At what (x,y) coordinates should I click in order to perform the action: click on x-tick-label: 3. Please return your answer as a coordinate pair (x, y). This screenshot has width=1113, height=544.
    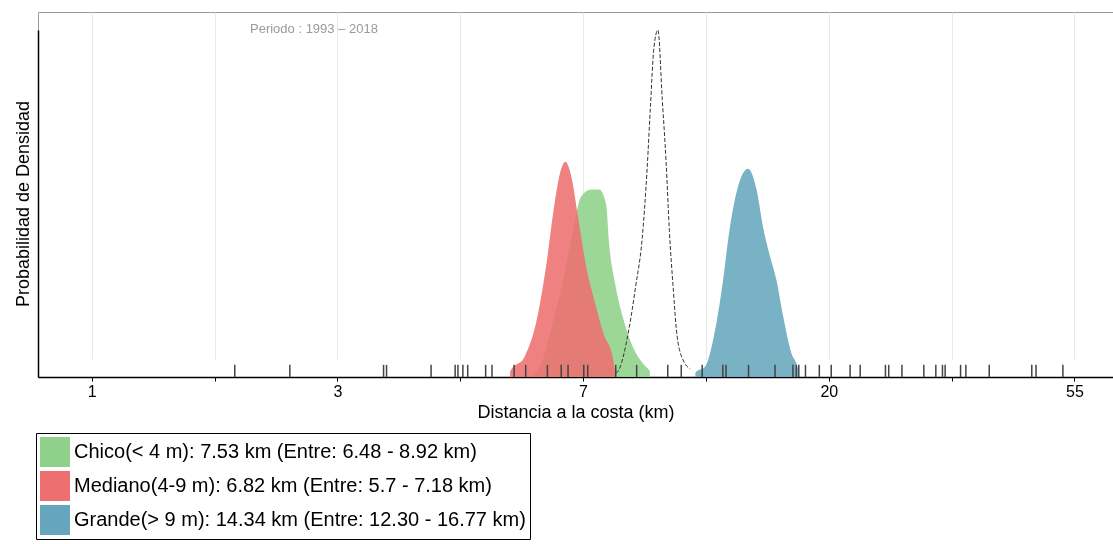
    Looking at the image, I should click on (338, 391).